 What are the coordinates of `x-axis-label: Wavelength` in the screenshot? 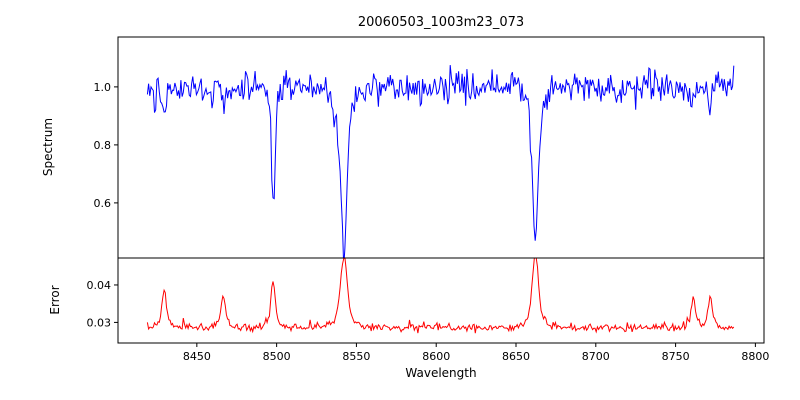 It's located at (441, 373).